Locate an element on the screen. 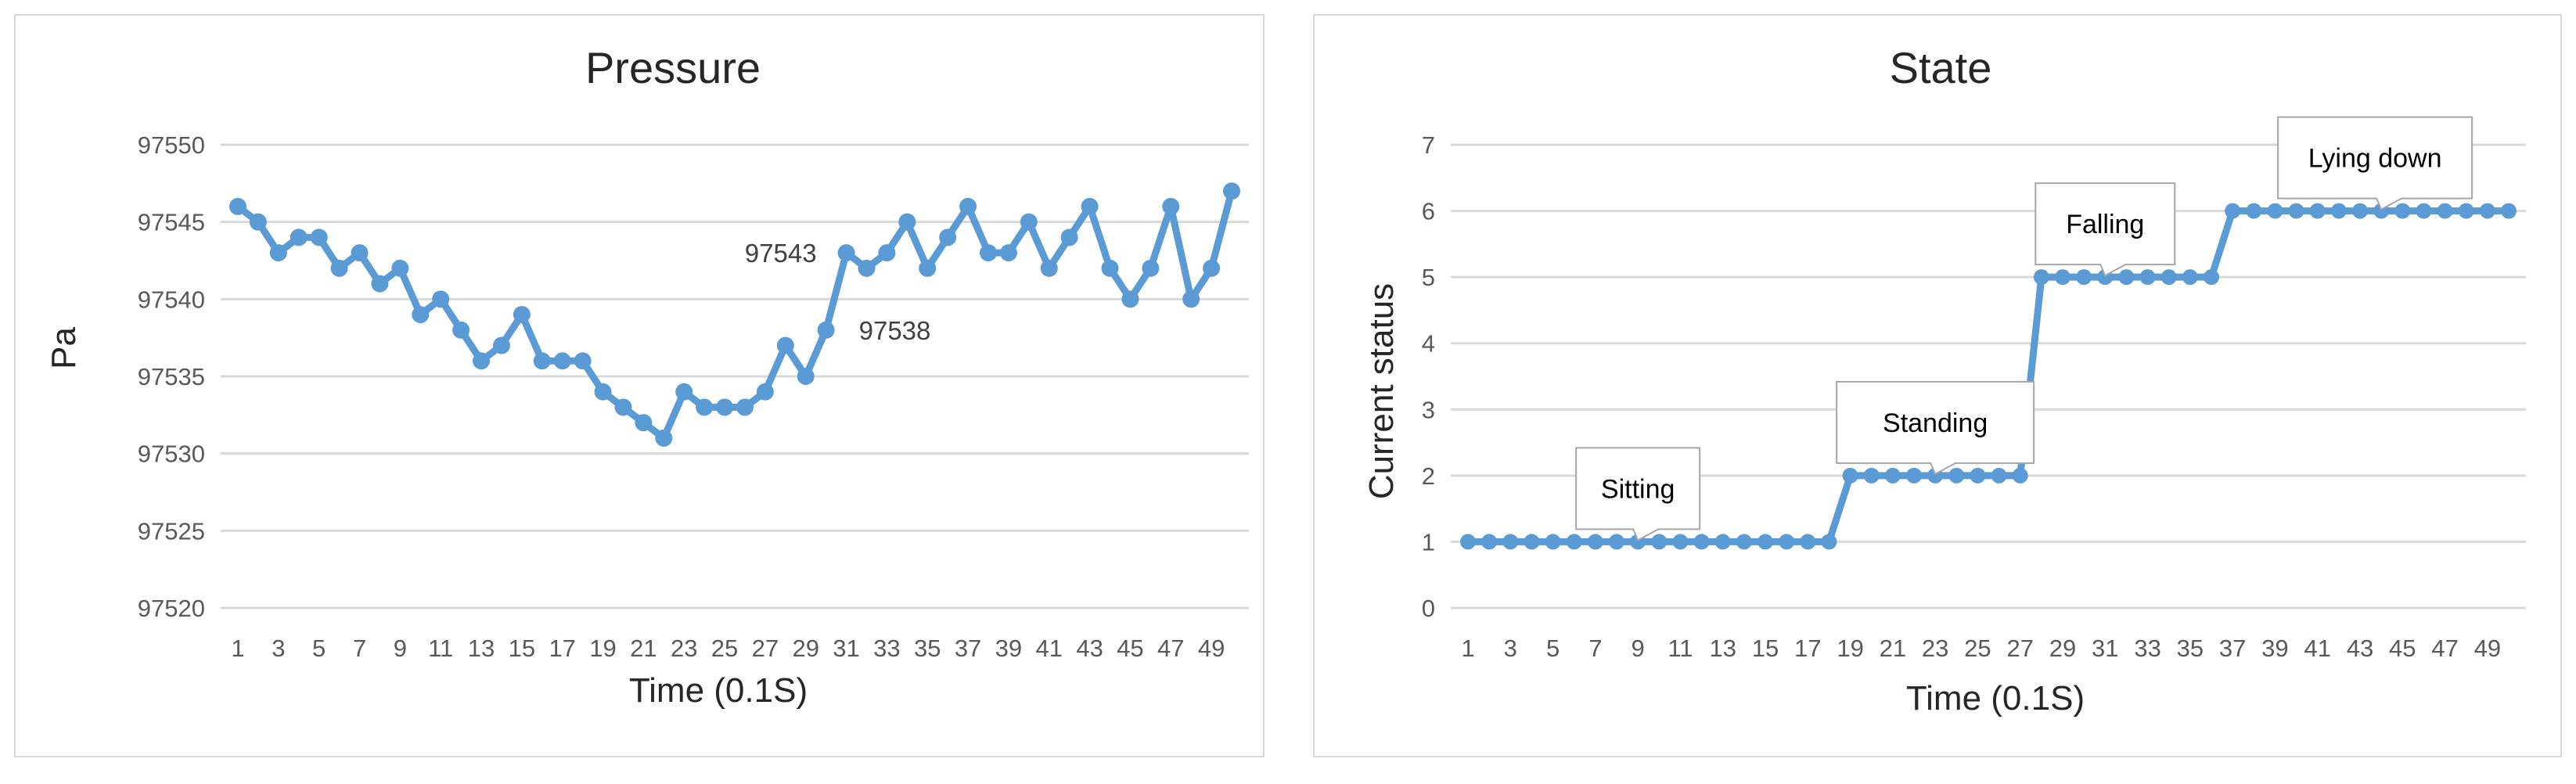  x-tick-label: 35 is located at coordinates (928, 648).